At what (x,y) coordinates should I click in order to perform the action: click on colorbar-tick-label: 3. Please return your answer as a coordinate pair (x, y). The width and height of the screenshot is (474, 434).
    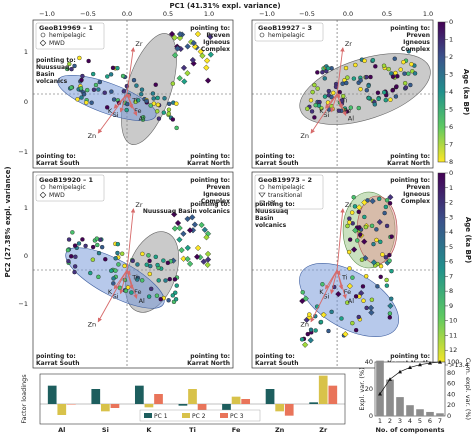
    Looking at the image, I should click on (451, 217).